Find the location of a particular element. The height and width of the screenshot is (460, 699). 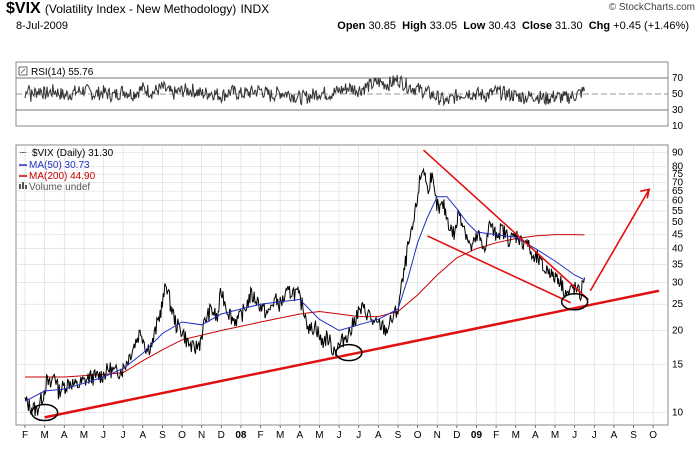

rsi-line is located at coordinates (304, 91).